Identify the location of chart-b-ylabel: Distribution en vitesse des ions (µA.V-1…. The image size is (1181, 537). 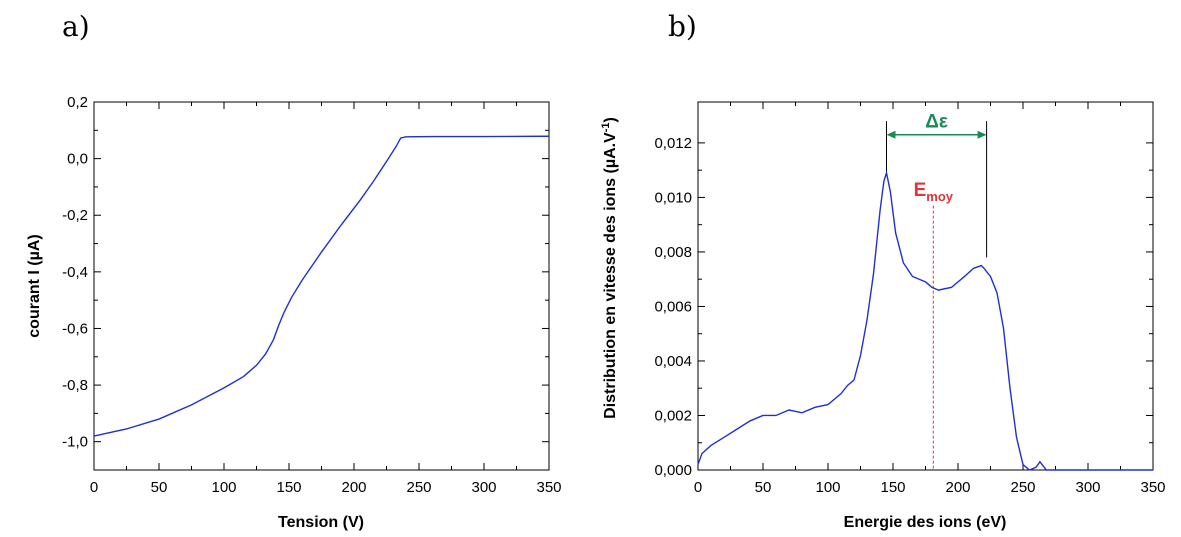
(609, 268).